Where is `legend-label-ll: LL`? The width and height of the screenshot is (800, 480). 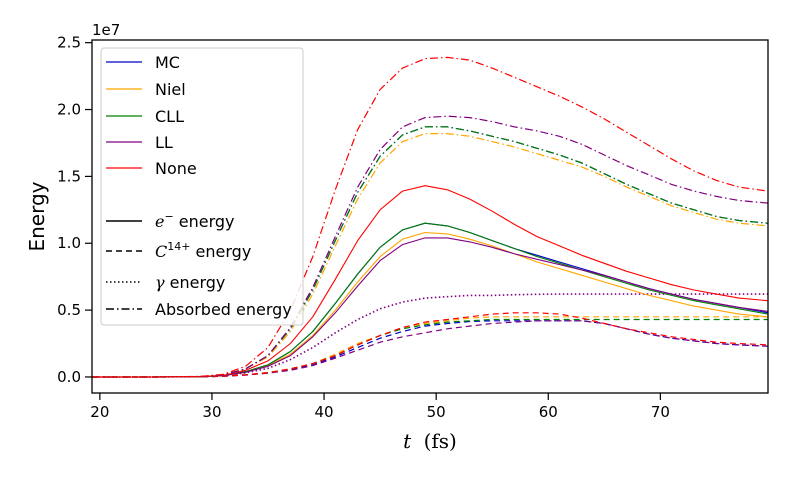 legend-label-ll: LL is located at coordinates (164, 142).